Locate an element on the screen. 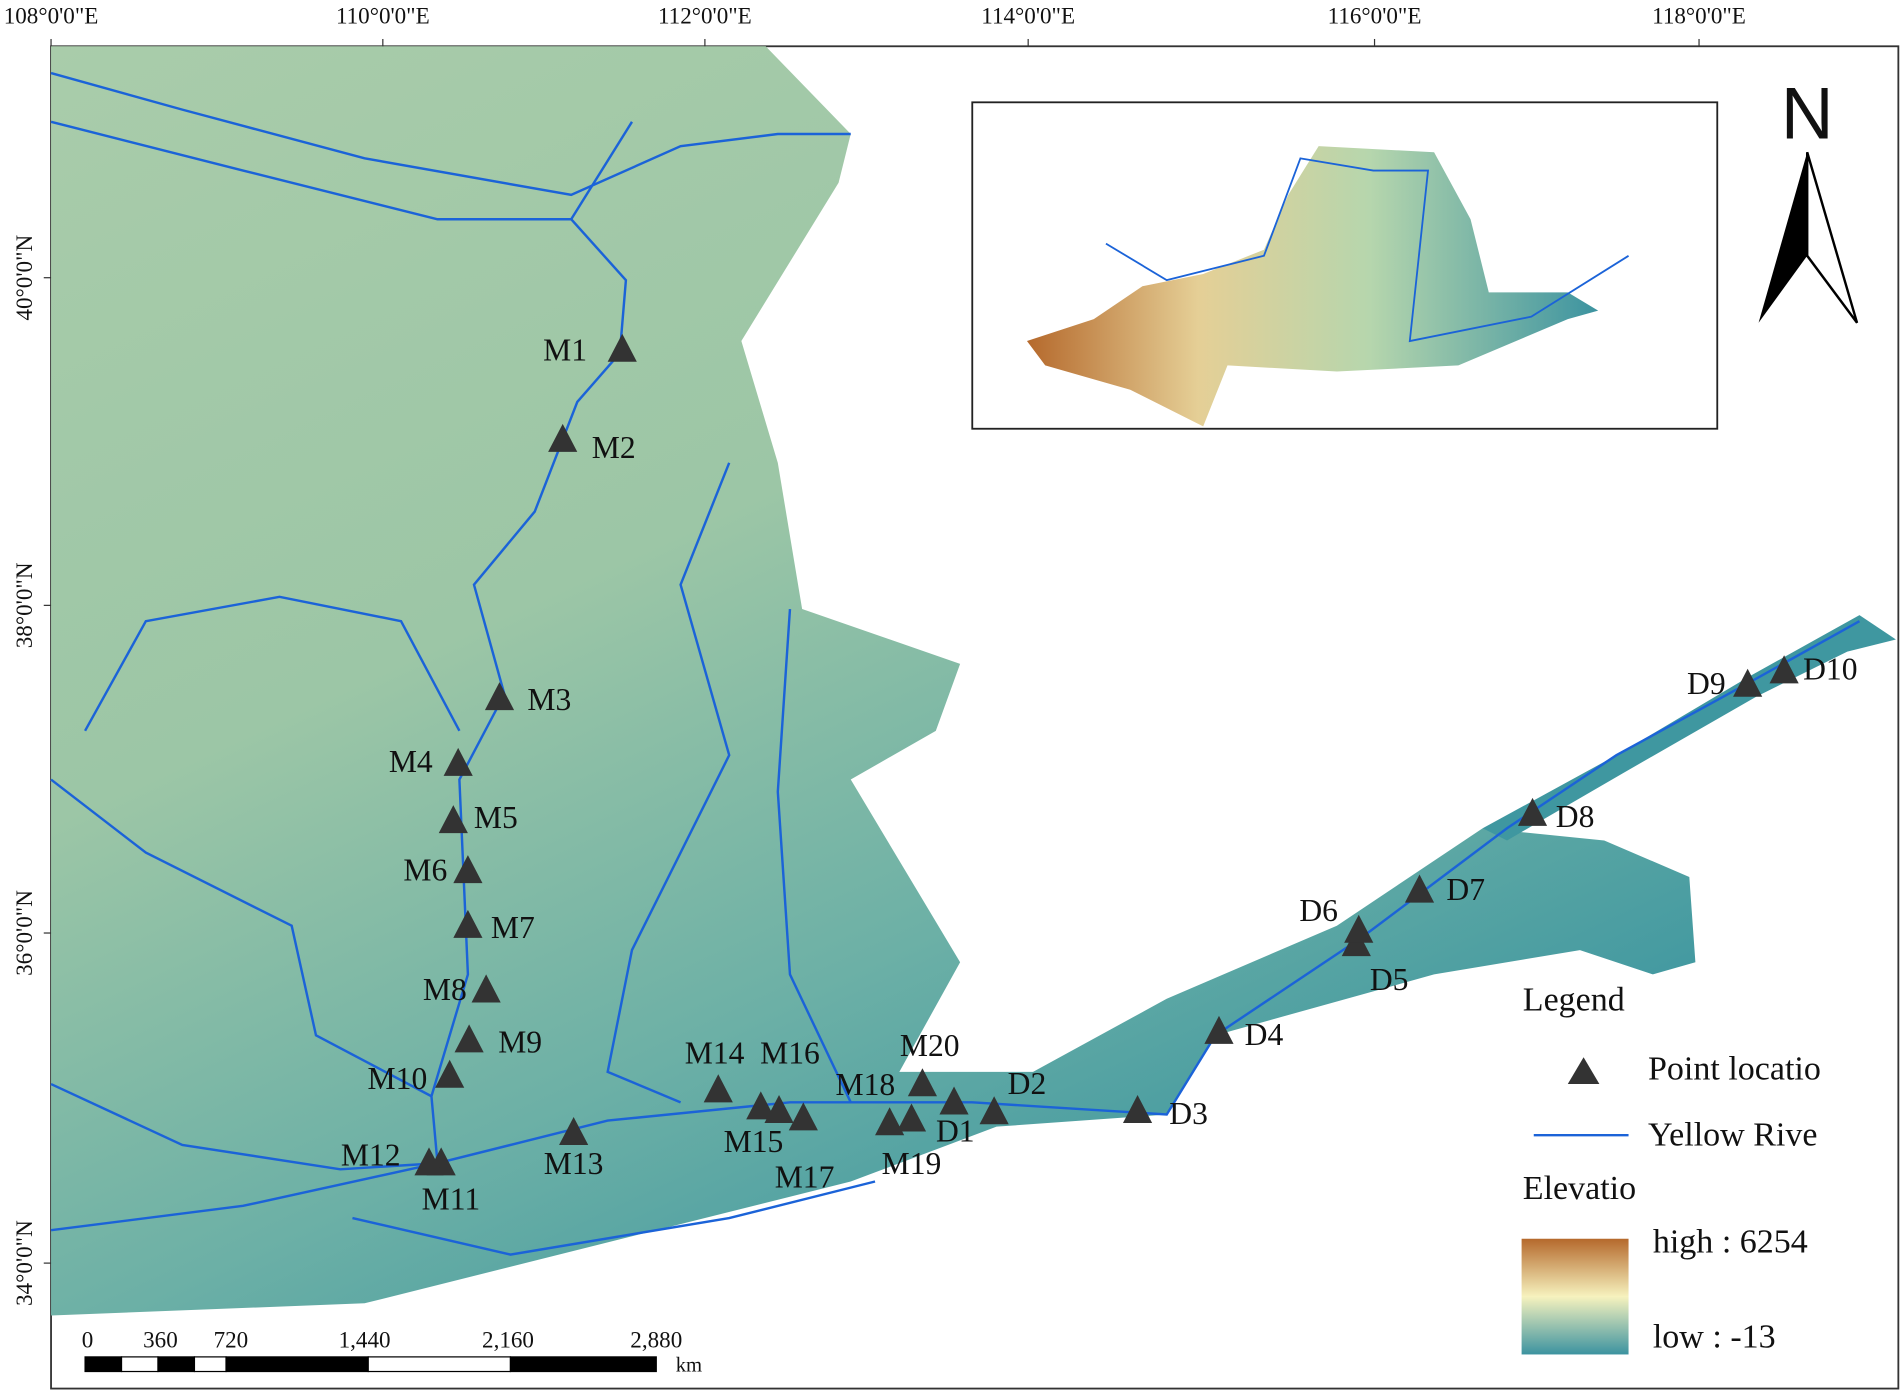 The image size is (1902, 1391). point-label: M12 is located at coordinates (371, 1155).